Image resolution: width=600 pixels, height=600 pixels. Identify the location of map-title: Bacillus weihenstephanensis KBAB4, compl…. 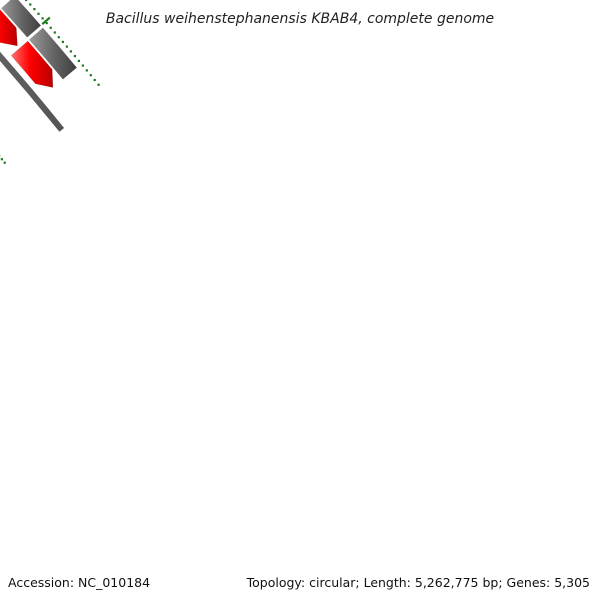
(300, 19).